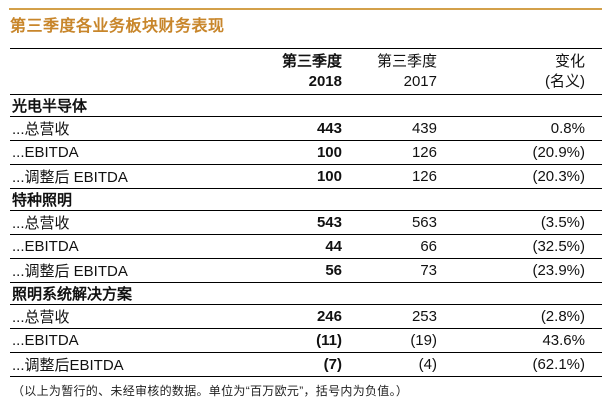  What do you see at coordinates (519, 152) in the screenshot?
I see `value-change: (20.9%)` at bounding box center [519, 152].